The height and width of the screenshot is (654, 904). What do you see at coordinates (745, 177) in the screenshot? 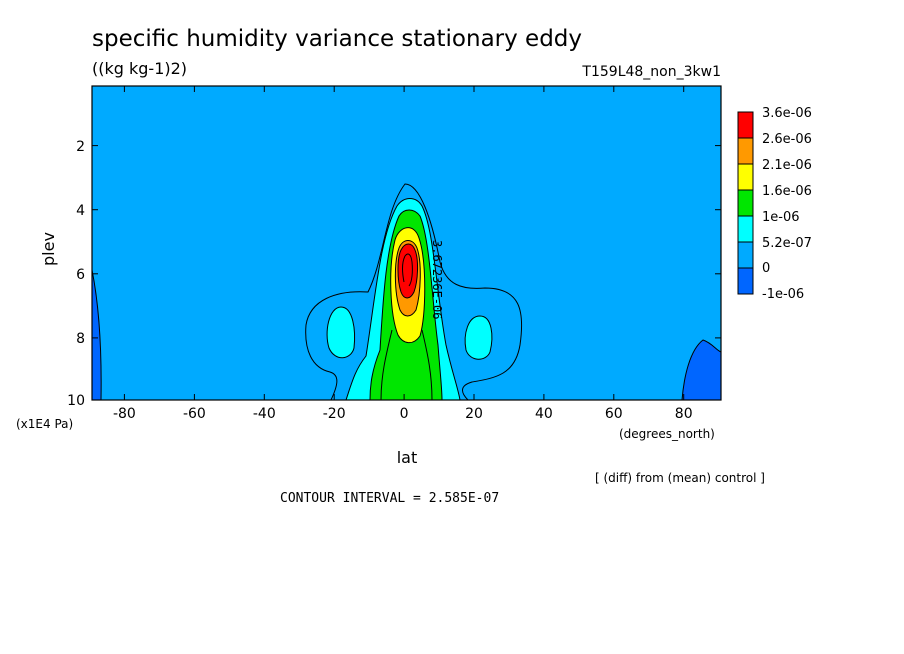
I see `colorbar-swatch-yellow` at bounding box center [745, 177].